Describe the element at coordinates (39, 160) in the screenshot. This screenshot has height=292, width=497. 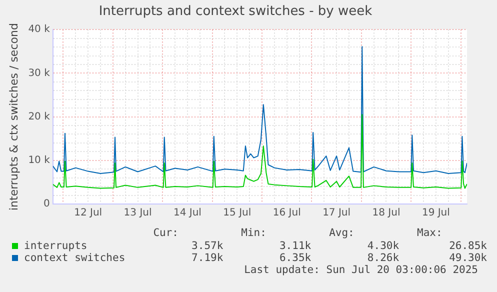
I see `y-tick-label: 10 k` at that location.